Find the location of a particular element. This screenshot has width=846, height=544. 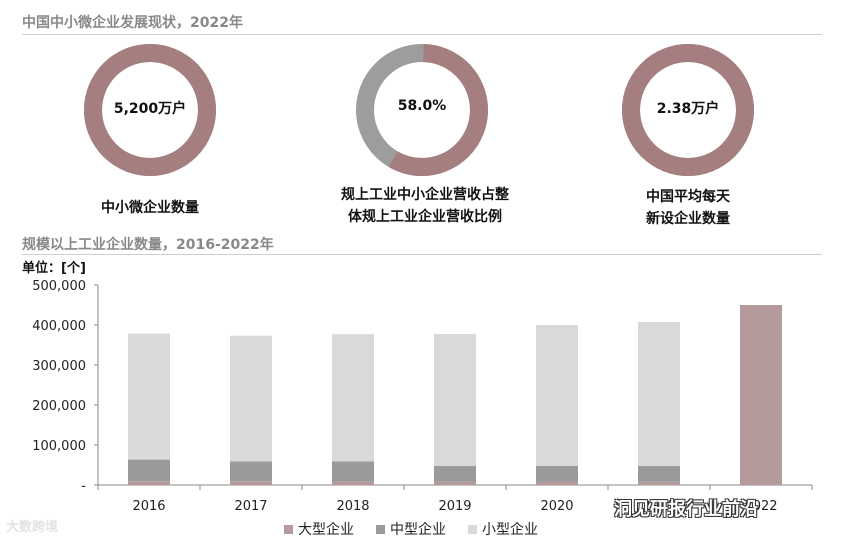

chart-title: 规模以上工业企业数量，2016-2022年 is located at coordinates (148, 245).